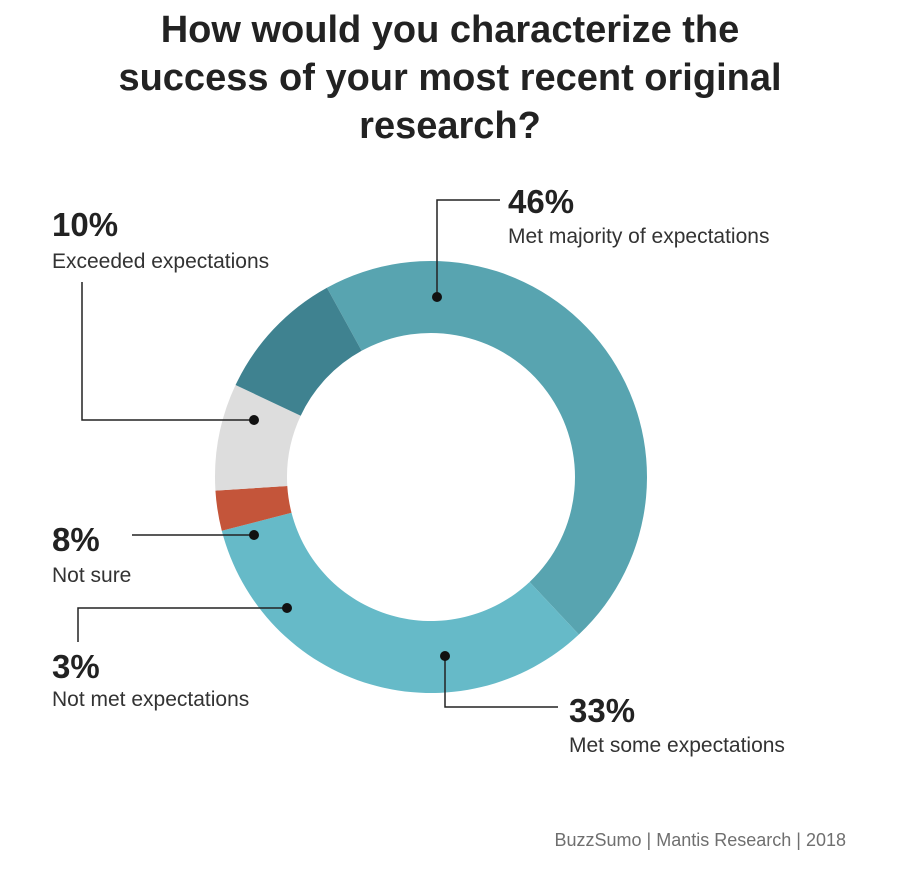 This screenshot has height=877, width=900. Describe the element at coordinates (298, 351) in the screenshot. I see `slice-exceeded` at that location.